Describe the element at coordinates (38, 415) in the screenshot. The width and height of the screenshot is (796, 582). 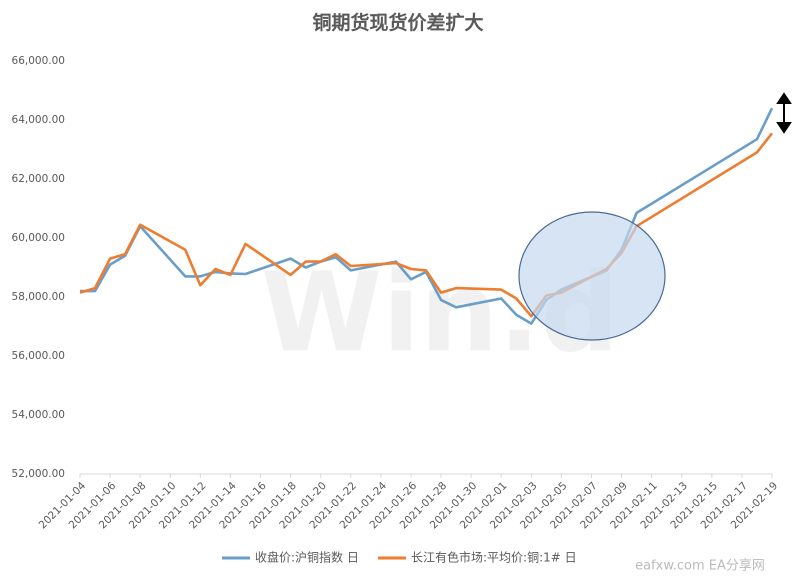
I see `y-tick-label: 54,000.00` at that location.